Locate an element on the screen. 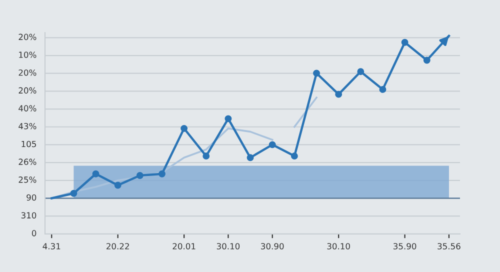 This screenshot has height=272, width=500. x-tick-label: 4.31 is located at coordinates (51, 246).